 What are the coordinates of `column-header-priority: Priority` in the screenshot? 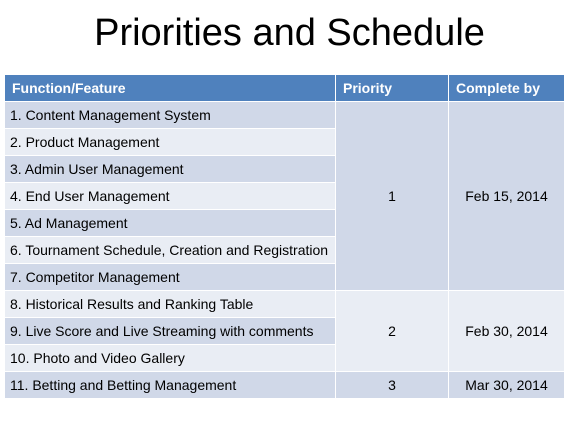 It's located at (392, 88).